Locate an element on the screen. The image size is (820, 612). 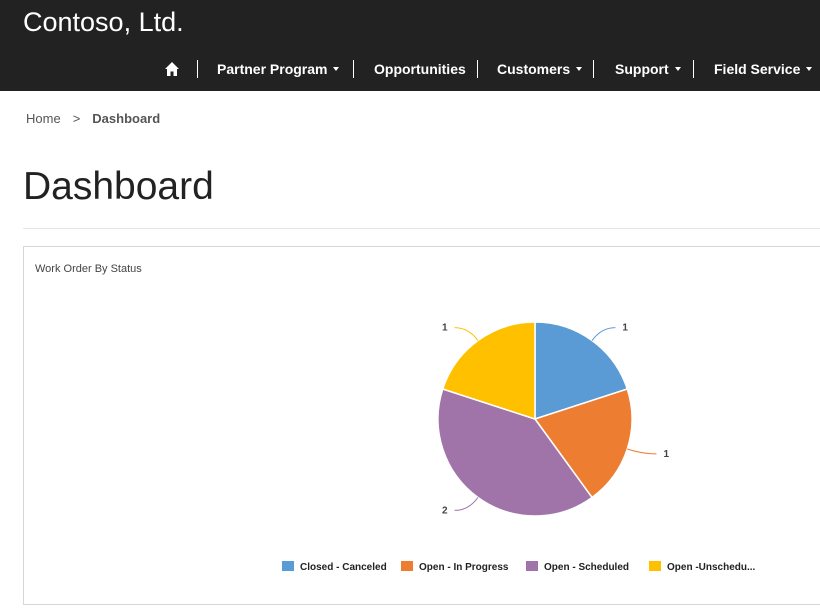
nav-item-label: Support is located at coordinates (642, 69).